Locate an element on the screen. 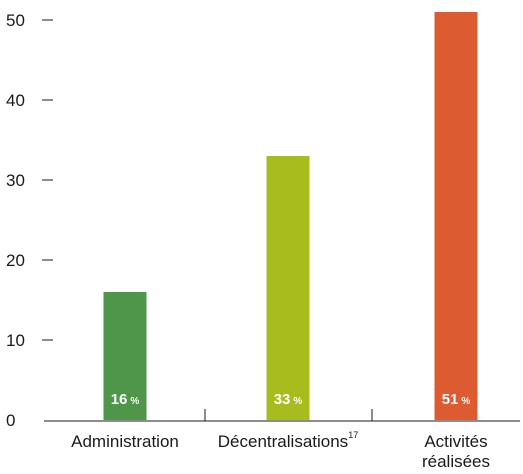 This screenshot has height=474, width=523. x-category-label: Décentralisations17 is located at coordinates (288, 440).